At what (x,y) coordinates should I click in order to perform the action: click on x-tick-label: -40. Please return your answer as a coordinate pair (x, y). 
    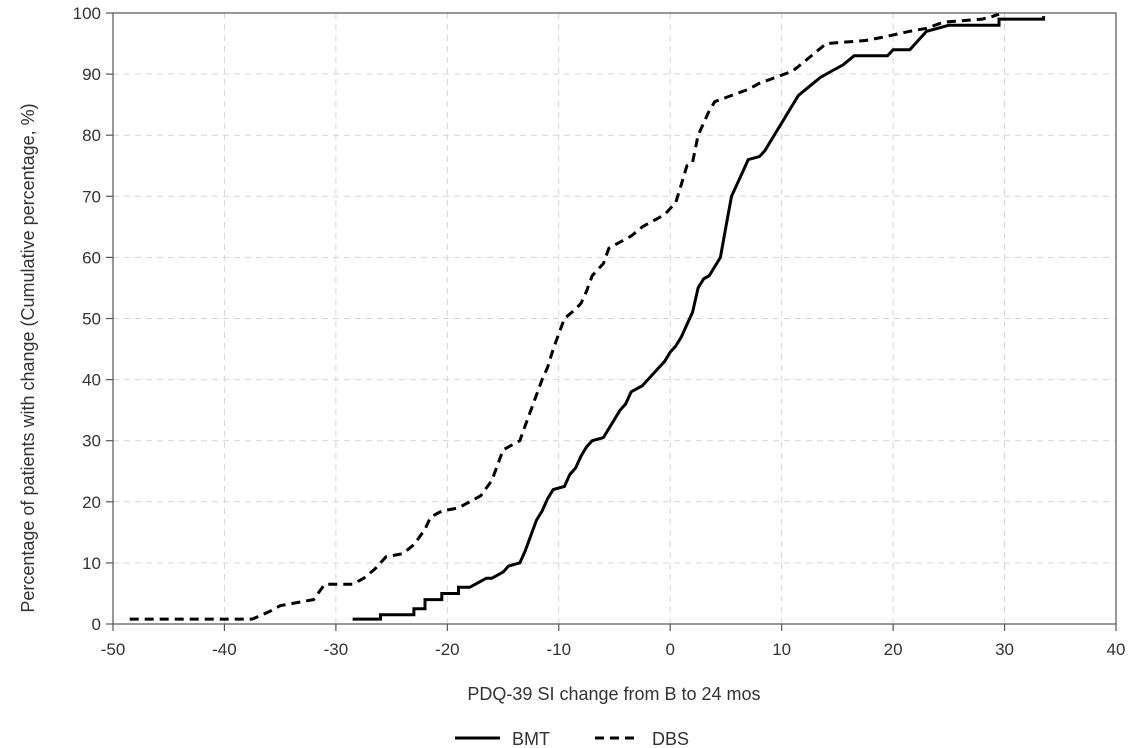
    Looking at the image, I should click on (224, 649).